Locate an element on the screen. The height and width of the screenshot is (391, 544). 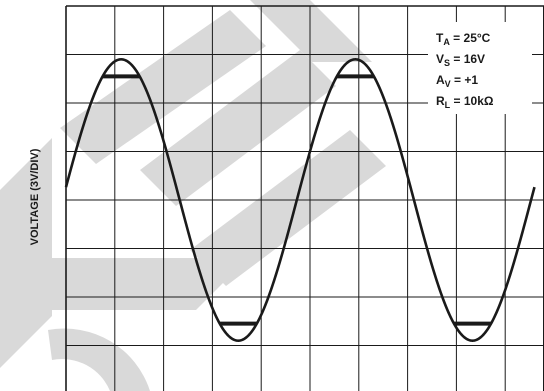
condition-av: AV = +1 is located at coordinates (457, 81).